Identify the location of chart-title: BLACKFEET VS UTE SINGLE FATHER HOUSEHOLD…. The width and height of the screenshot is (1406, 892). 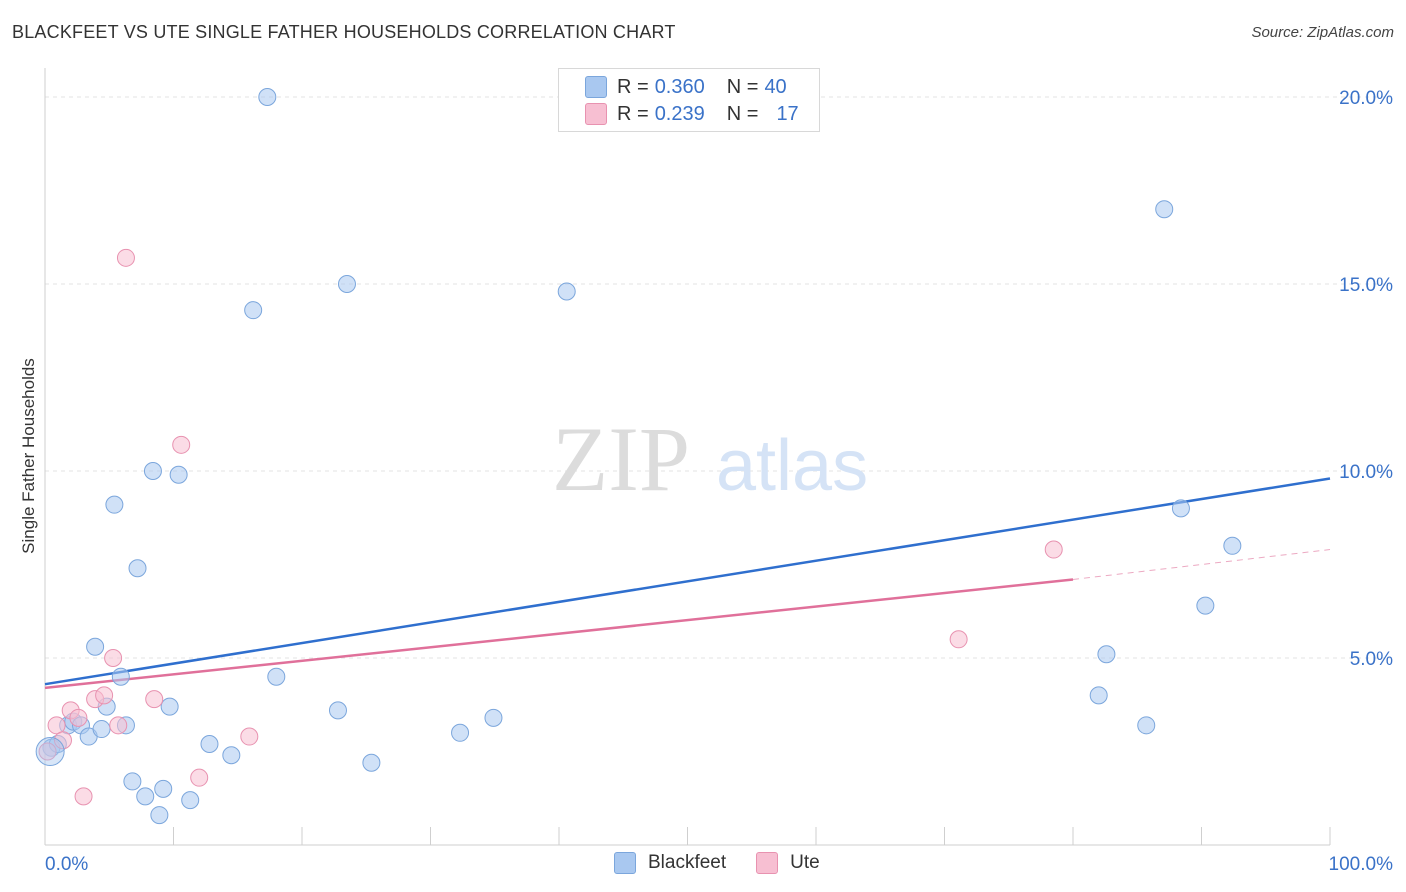
(344, 32).